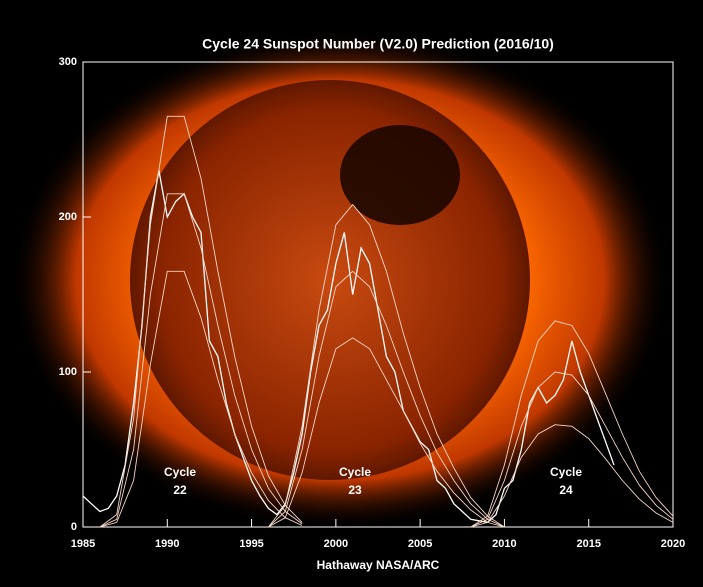 Image resolution: width=703 pixels, height=587 pixels. Describe the element at coordinates (400, 175) in the screenshot. I see `coronal-hole` at that location.